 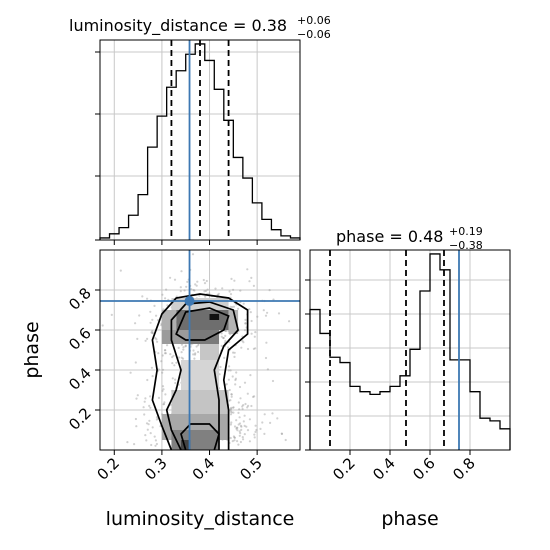 I want to click on hist2-title-lower: −0.38, so click(x=466, y=245).